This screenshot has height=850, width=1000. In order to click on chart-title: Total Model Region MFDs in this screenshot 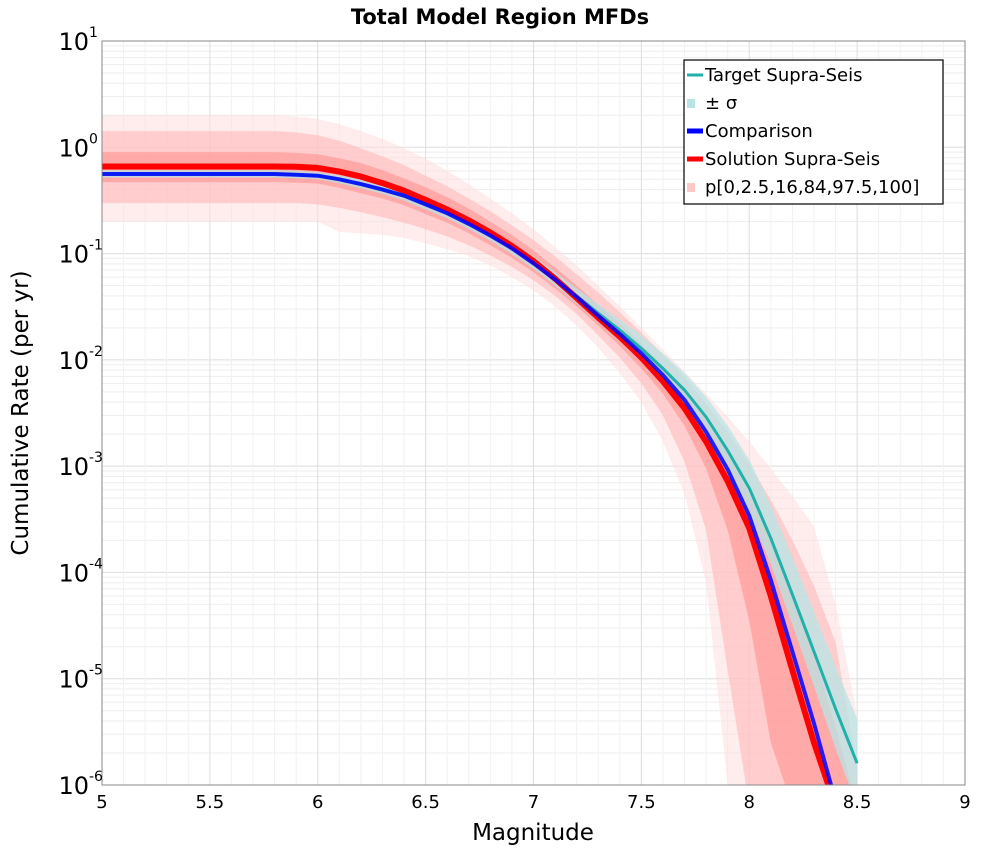, I will do `click(500, 17)`.